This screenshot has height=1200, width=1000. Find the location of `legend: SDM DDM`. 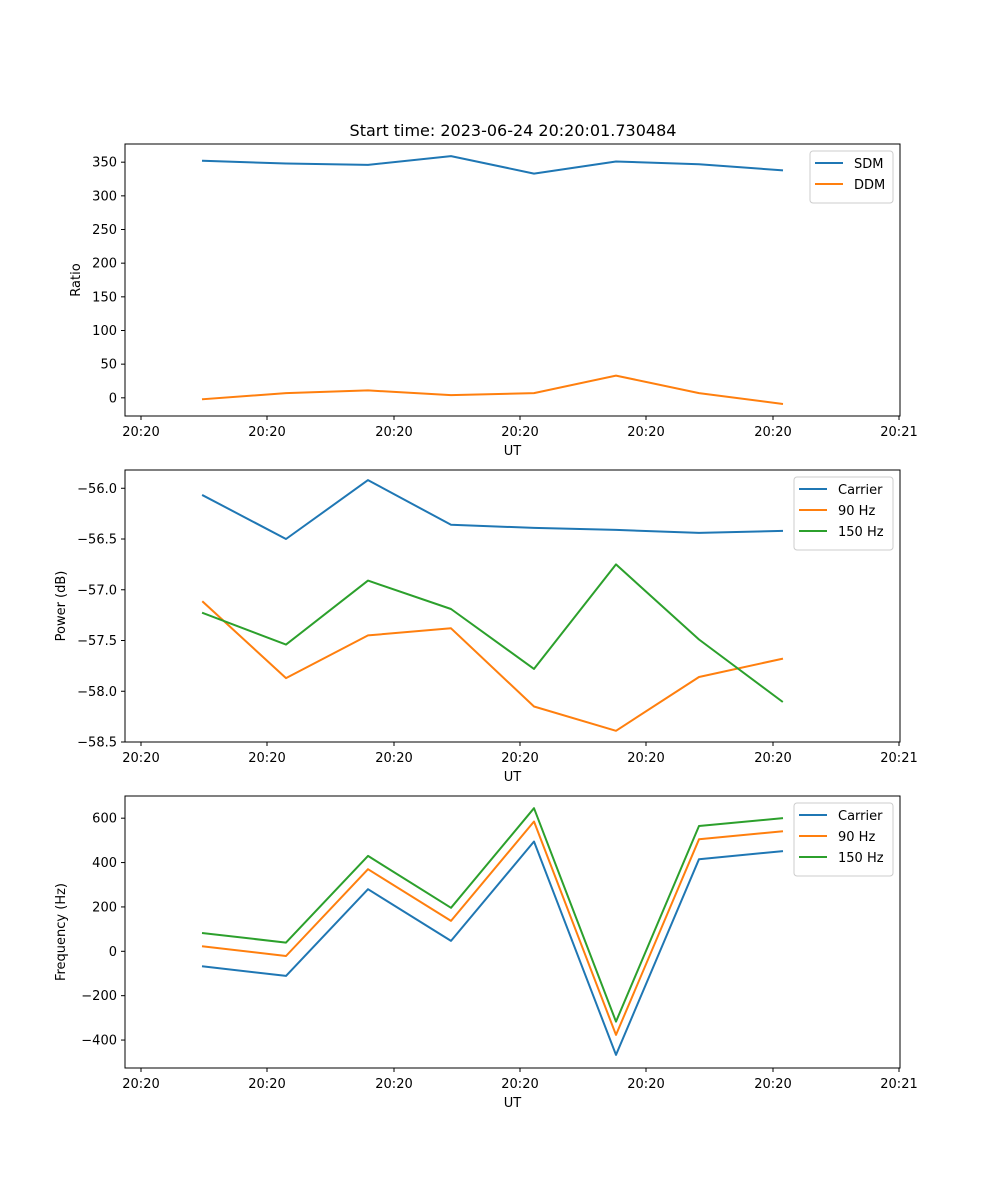

legend: SDM DDM is located at coordinates (851, 177).